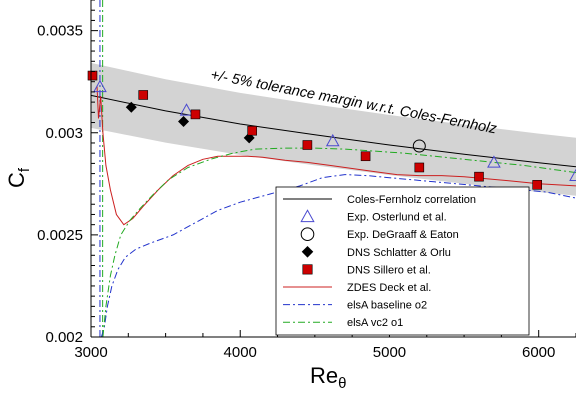  What do you see at coordinates (389, 288) in the screenshot?
I see `legend-label-zdes-deck-et-al: ZDES Deck et al.` at bounding box center [389, 288].